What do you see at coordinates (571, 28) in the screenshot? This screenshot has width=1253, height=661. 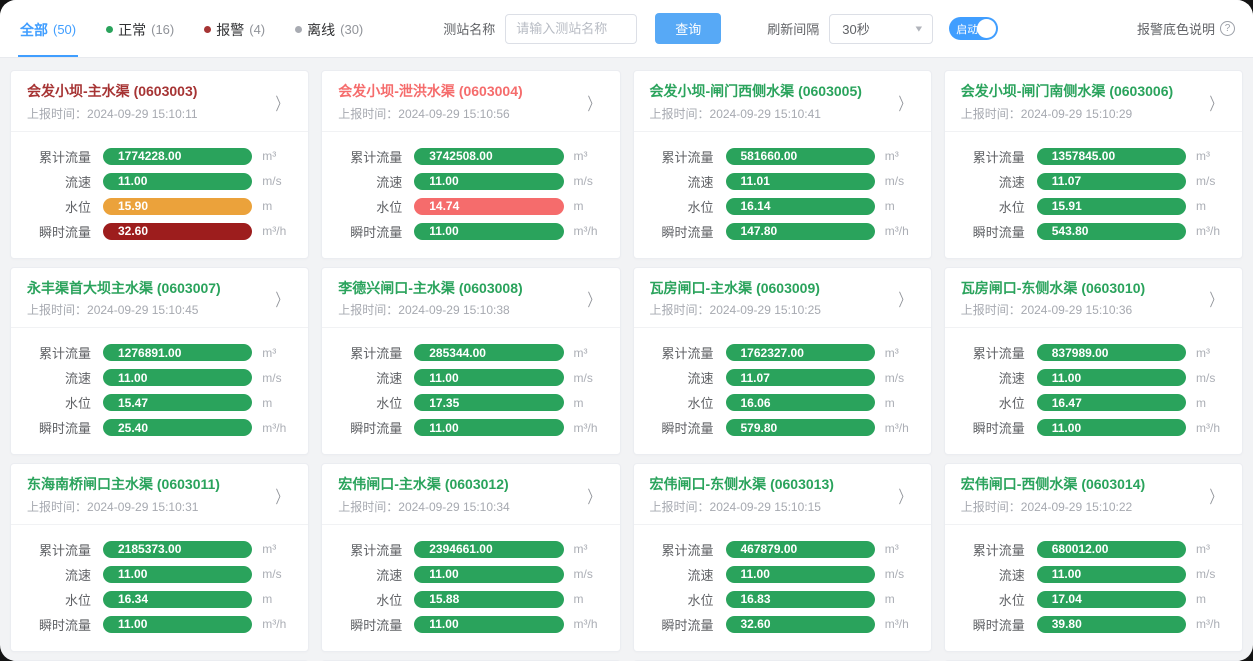 I see `search-input` at bounding box center [571, 28].